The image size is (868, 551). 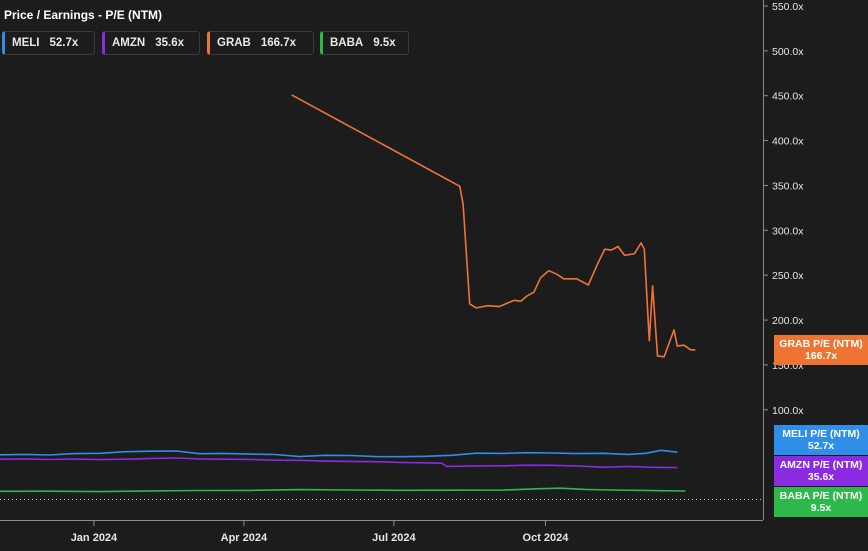 I want to click on series-tag-grab-name: GRAB P/E (NTM), so click(x=821, y=344).